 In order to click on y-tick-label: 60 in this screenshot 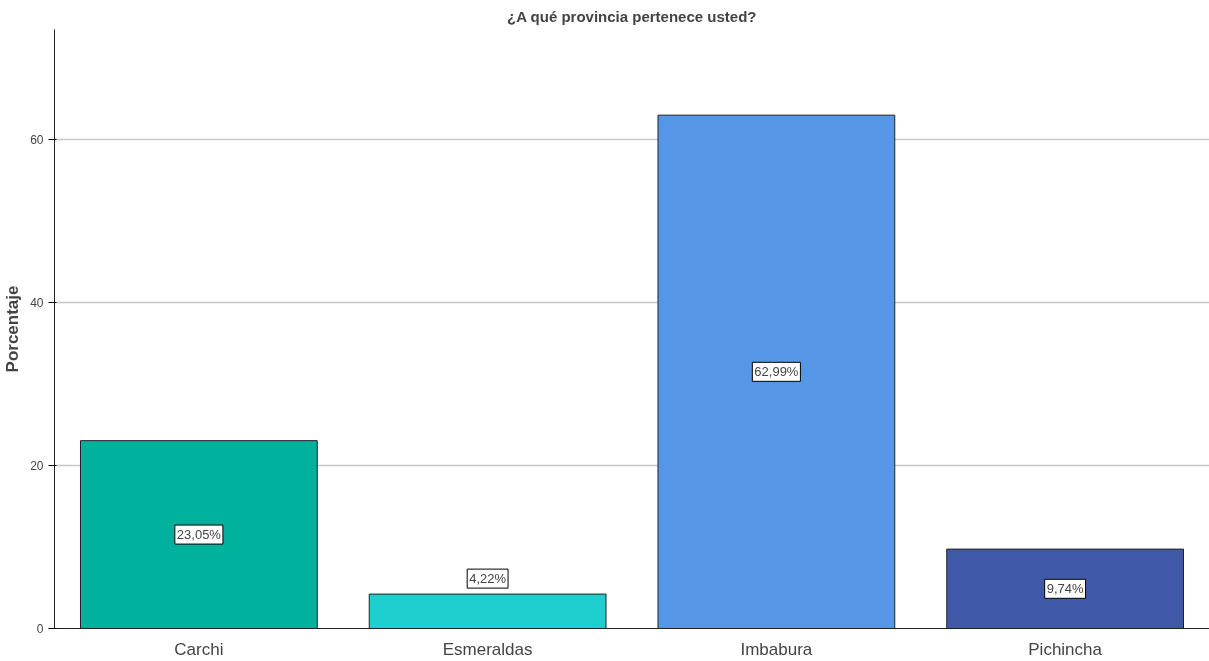, I will do `click(37, 140)`.